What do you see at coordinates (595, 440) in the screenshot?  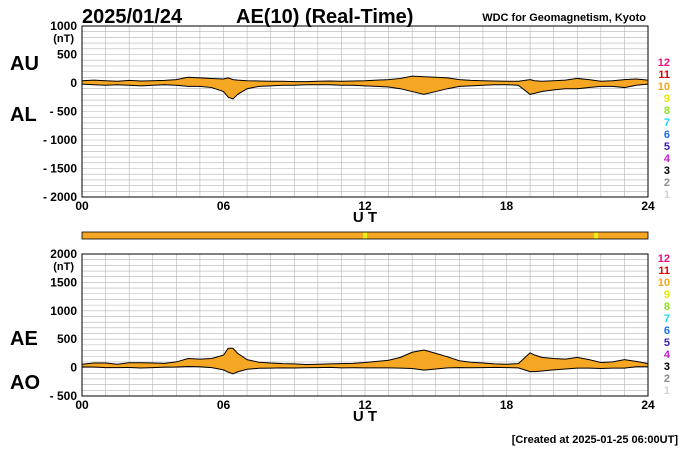 I see `created-timestamp: [Created at 2025-01-25 06:00UT]` at bounding box center [595, 440].